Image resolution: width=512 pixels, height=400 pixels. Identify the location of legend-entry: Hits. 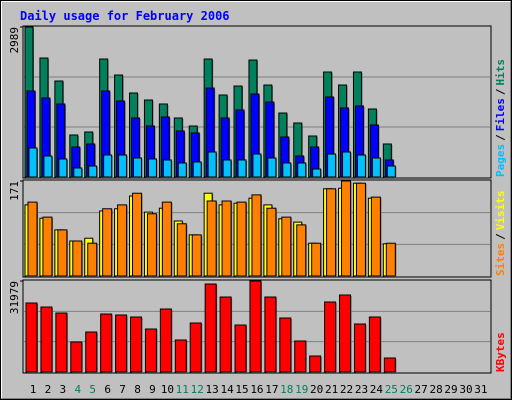
(500, 72).